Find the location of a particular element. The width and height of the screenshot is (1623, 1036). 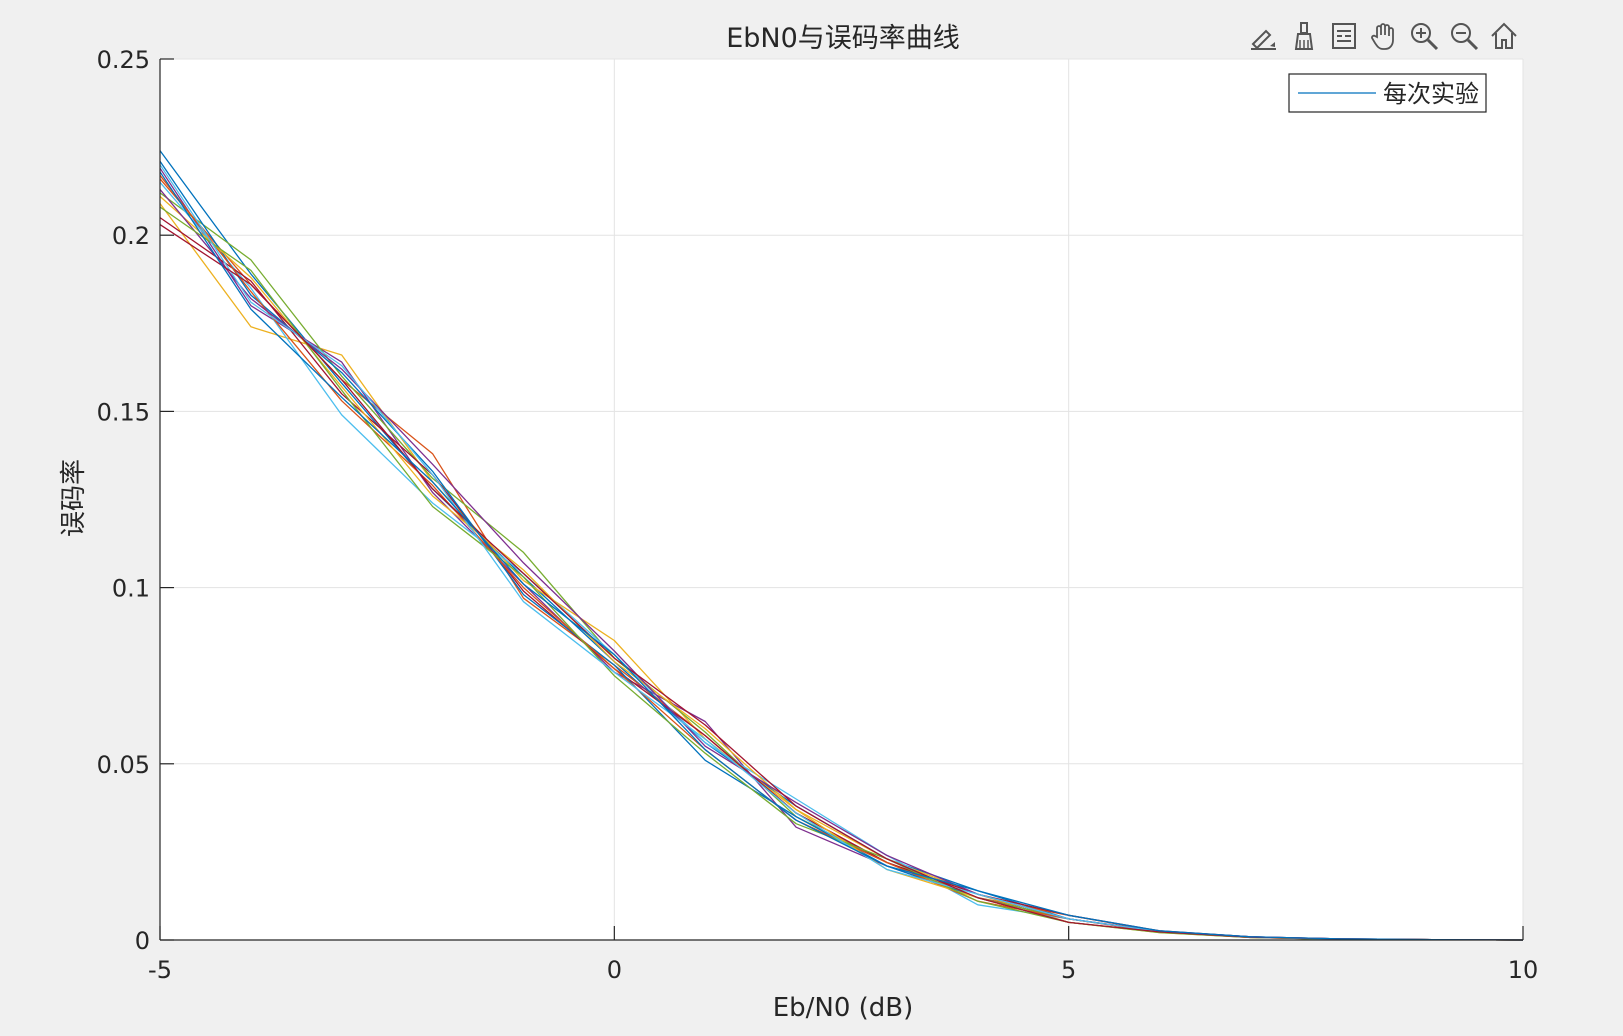

axes-toolbar is located at coordinates (1384, 36).